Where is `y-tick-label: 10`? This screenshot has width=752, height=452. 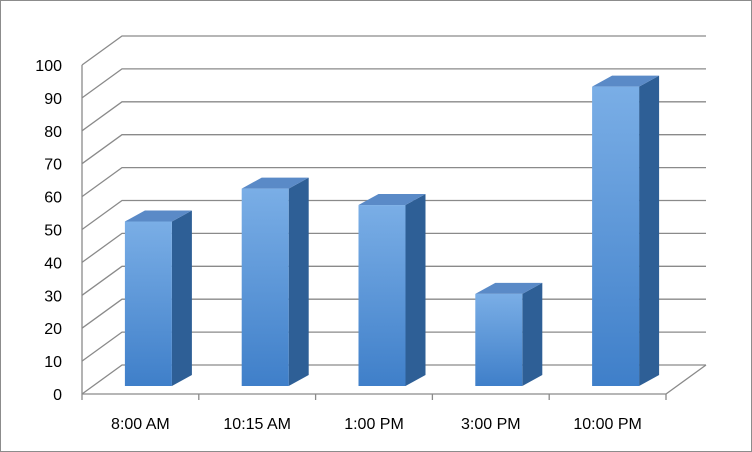
y-tick-label: 10 is located at coordinates (53, 362).